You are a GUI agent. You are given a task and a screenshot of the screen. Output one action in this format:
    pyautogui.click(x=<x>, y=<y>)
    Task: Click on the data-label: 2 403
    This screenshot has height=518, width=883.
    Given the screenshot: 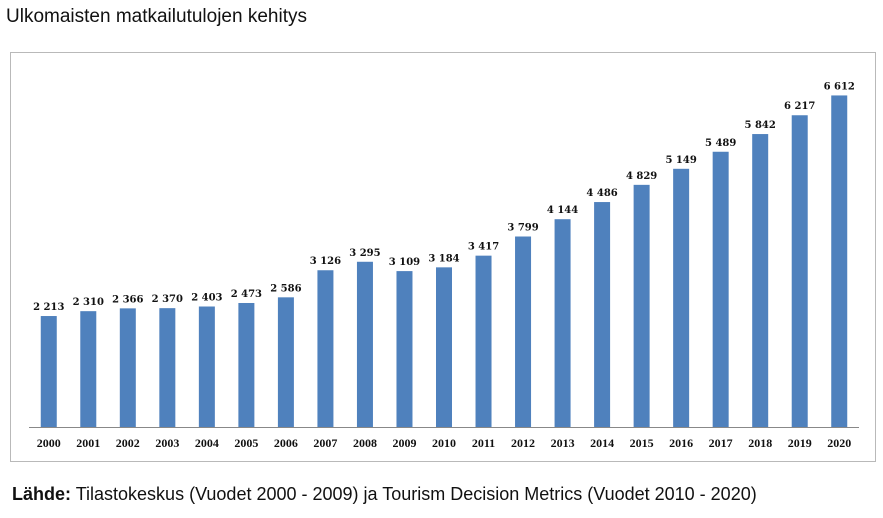 What is the action you would take?
    pyautogui.click(x=206, y=298)
    